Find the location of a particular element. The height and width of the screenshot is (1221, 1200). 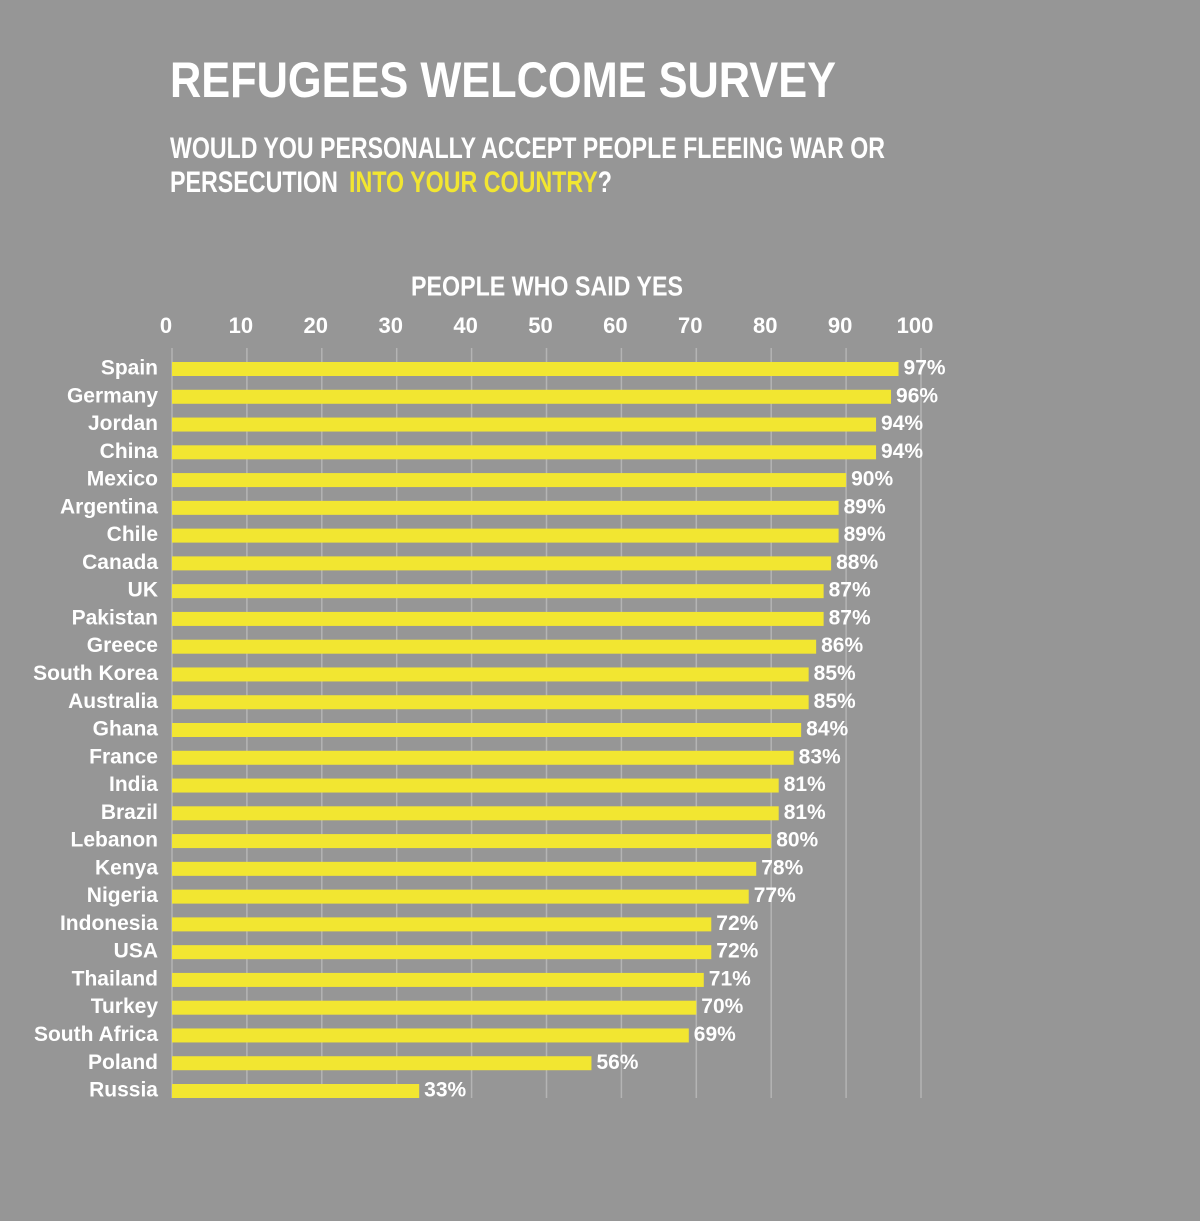

category-label: Germany is located at coordinates (112, 395).